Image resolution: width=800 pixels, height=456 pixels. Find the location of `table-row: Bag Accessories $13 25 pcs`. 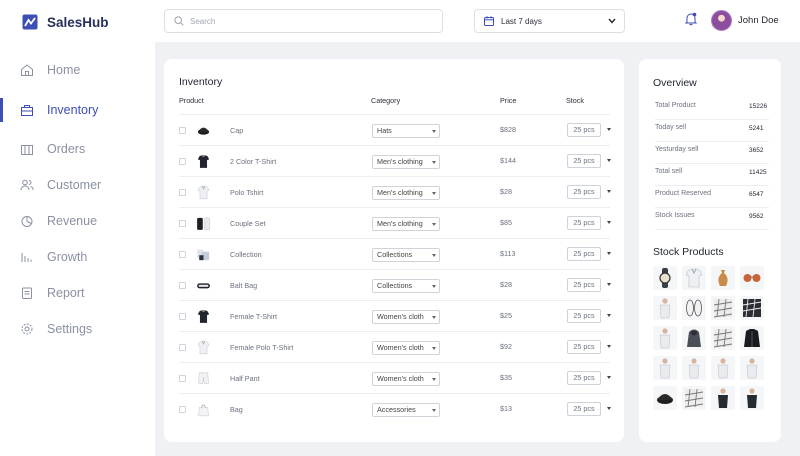

table-row: Bag Accessories $13 25 pcs is located at coordinates (395, 408).